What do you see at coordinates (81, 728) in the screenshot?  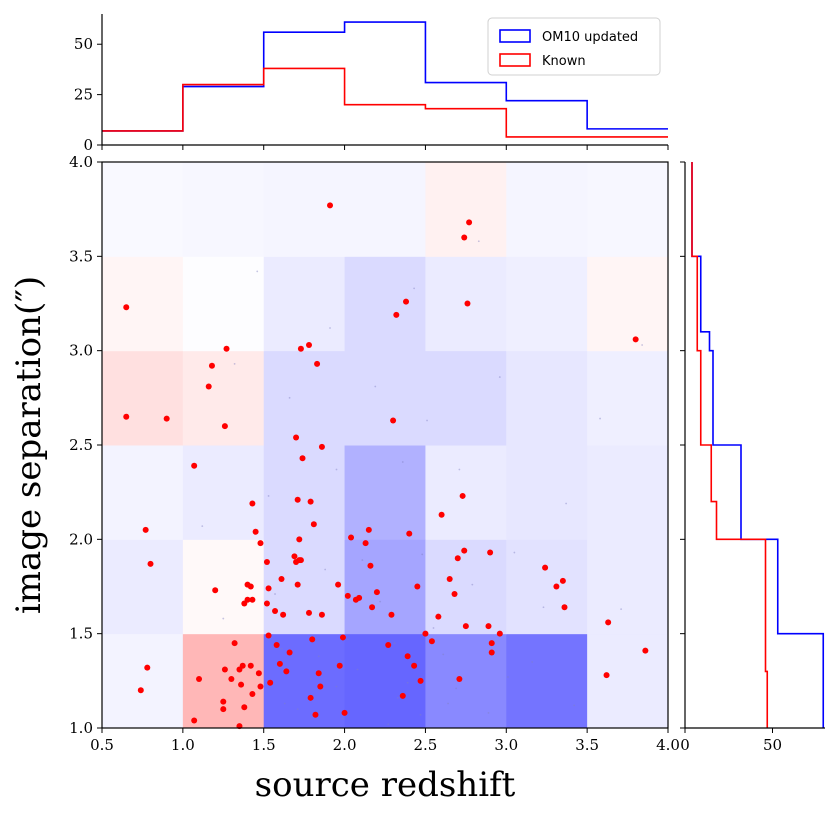 I see `y-tick-label: 1.0` at bounding box center [81, 728].